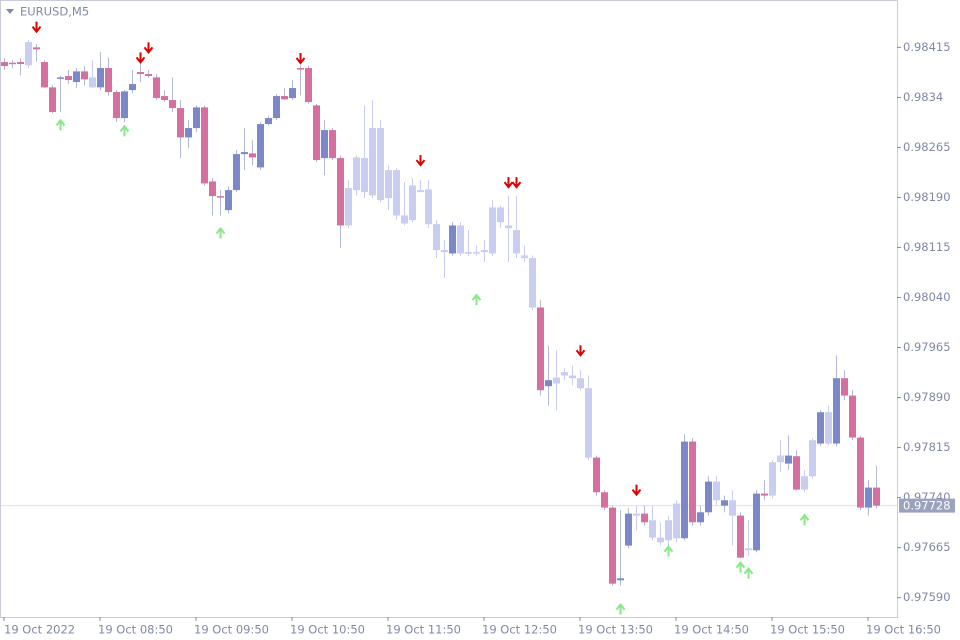 The width and height of the screenshot is (960, 640). Describe the element at coordinates (927, 47) in the screenshot. I see `y-tick-label: 0.98415` at that location.